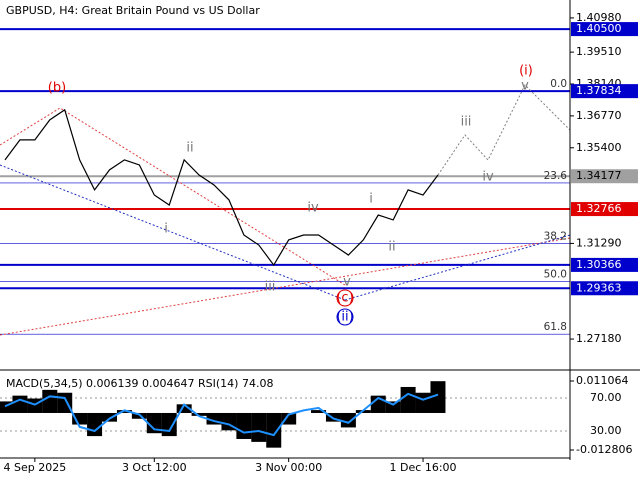 Image resolution: width=640 pixels, height=480 pixels. What do you see at coordinates (558, 84) in the screenshot?
I see `fib-label: 0.0` at bounding box center [558, 84].